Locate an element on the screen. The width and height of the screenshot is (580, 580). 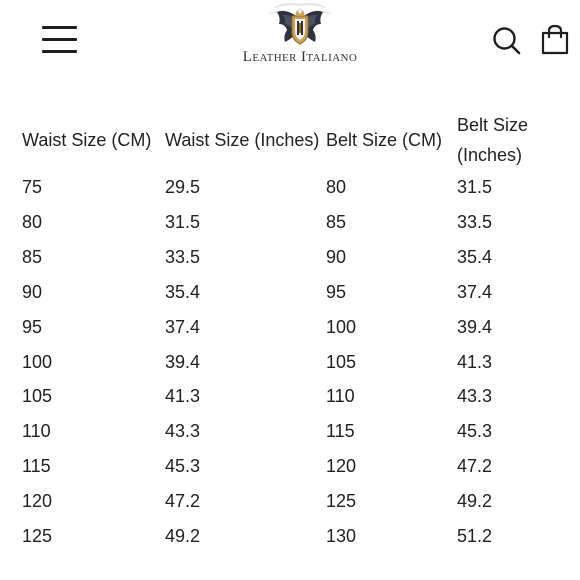
column-header-belt-cm: Belt Size (CM) is located at coordinates (384, 140).